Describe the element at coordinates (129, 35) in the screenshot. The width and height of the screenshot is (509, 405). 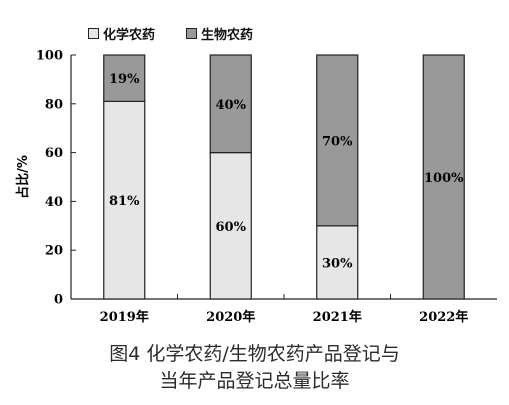
I see `legend-label-chemical: 化学农药` at that location.